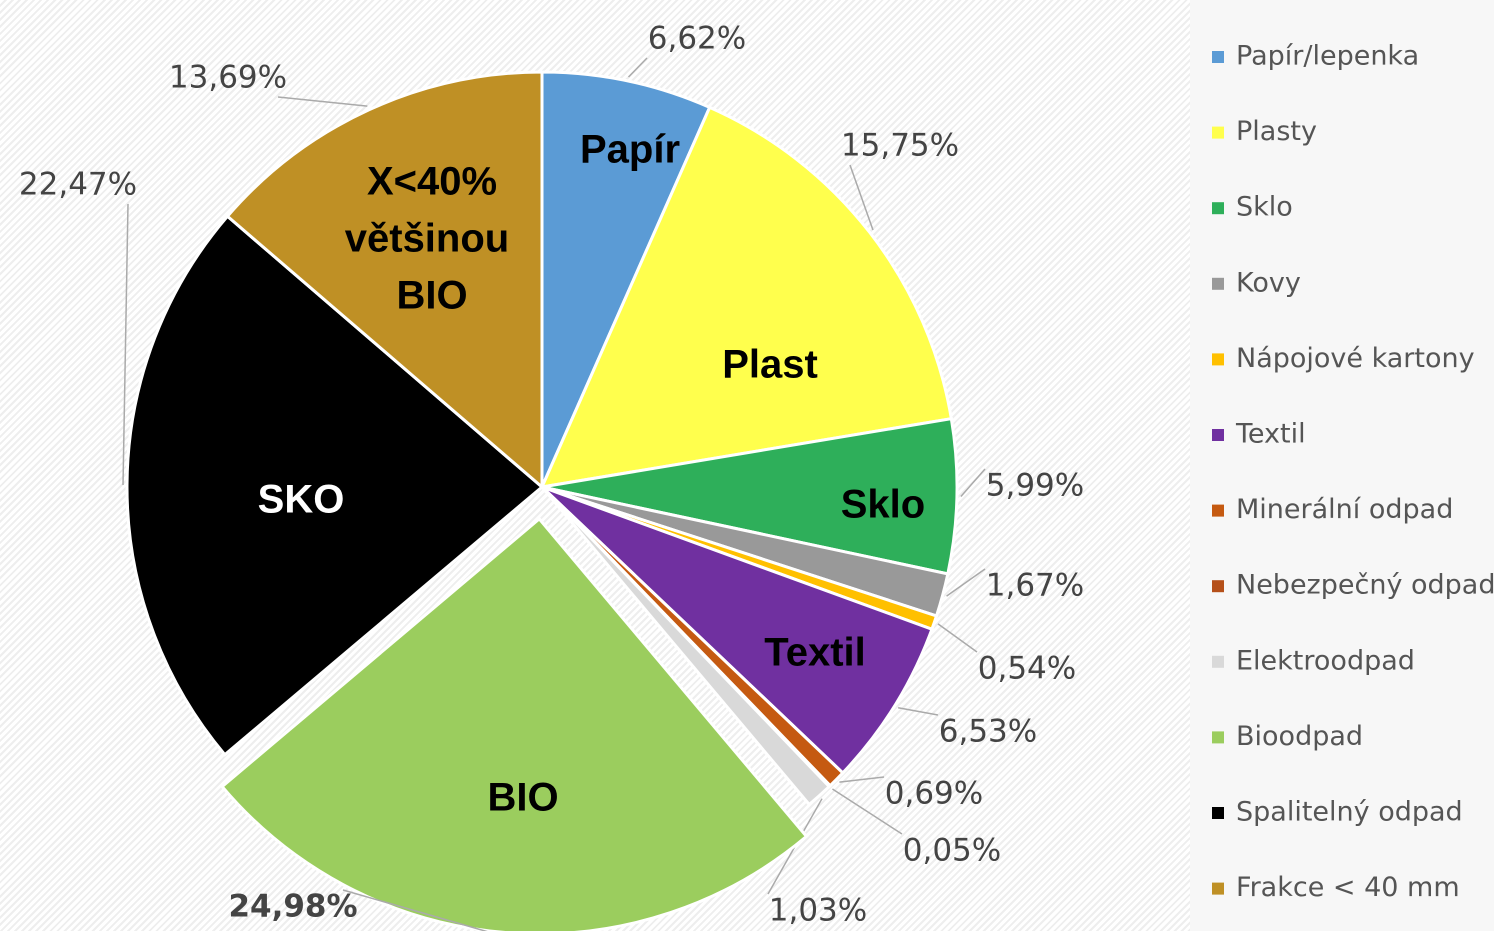  What do you see at coordinates (770, 365) in the screenshot?
I see `slice-label: Plast` at bounding box center [770, 365].